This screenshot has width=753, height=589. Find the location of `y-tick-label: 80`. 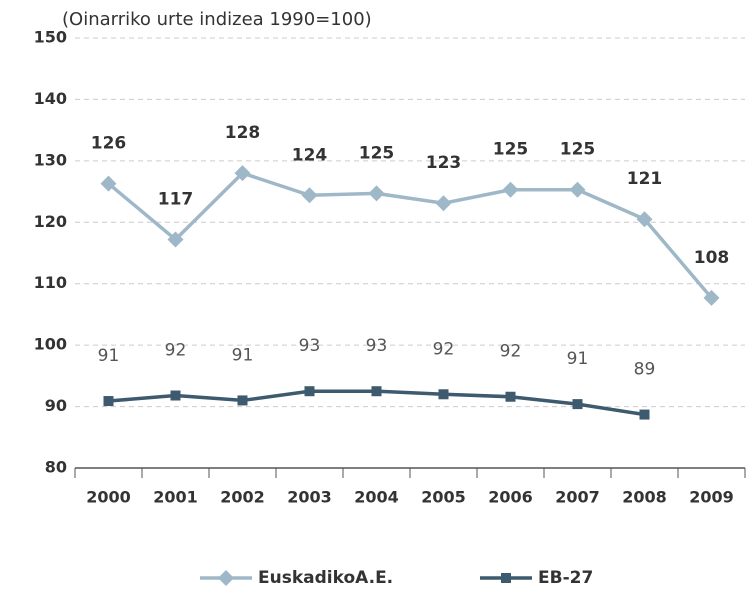

y-tick-label: 80 is located at coordinates (56, 467).